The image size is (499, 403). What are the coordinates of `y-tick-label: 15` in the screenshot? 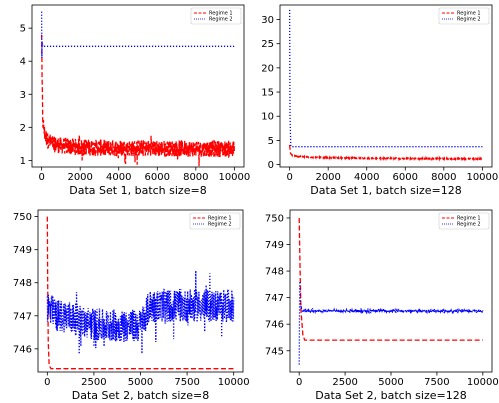 It's located at (267, 93).